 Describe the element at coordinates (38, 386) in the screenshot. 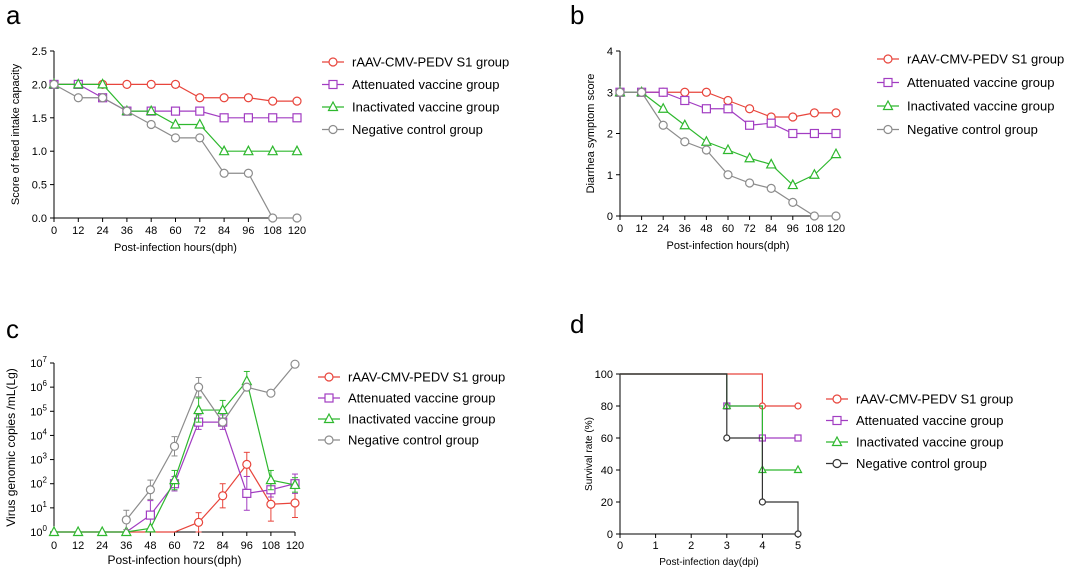

I see `y-tick-label: 10⁶` at that location.